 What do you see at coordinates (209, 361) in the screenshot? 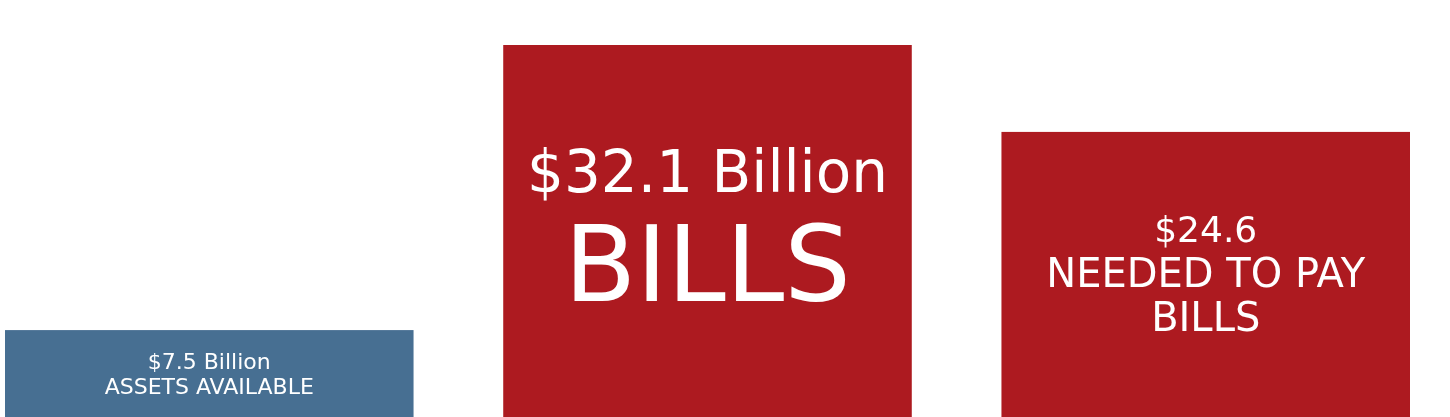
I see `data-label: $7.5 Billion` at bounding box center [209, 361].